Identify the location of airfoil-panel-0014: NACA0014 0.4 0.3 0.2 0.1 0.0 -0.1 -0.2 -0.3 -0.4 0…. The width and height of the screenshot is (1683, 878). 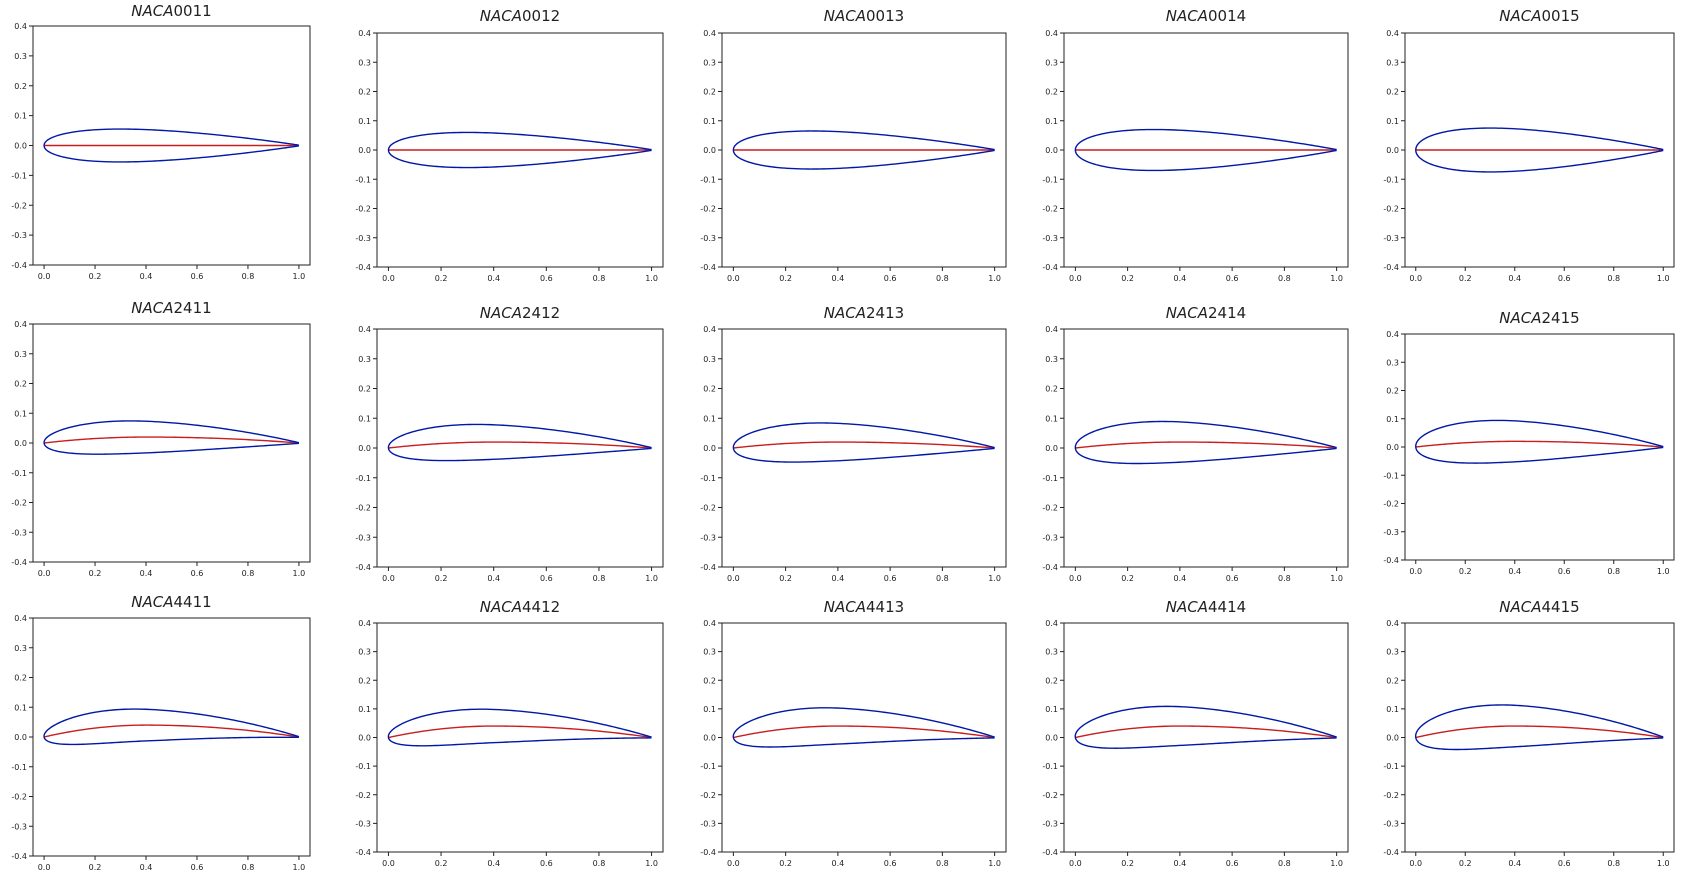
(1195, 145).